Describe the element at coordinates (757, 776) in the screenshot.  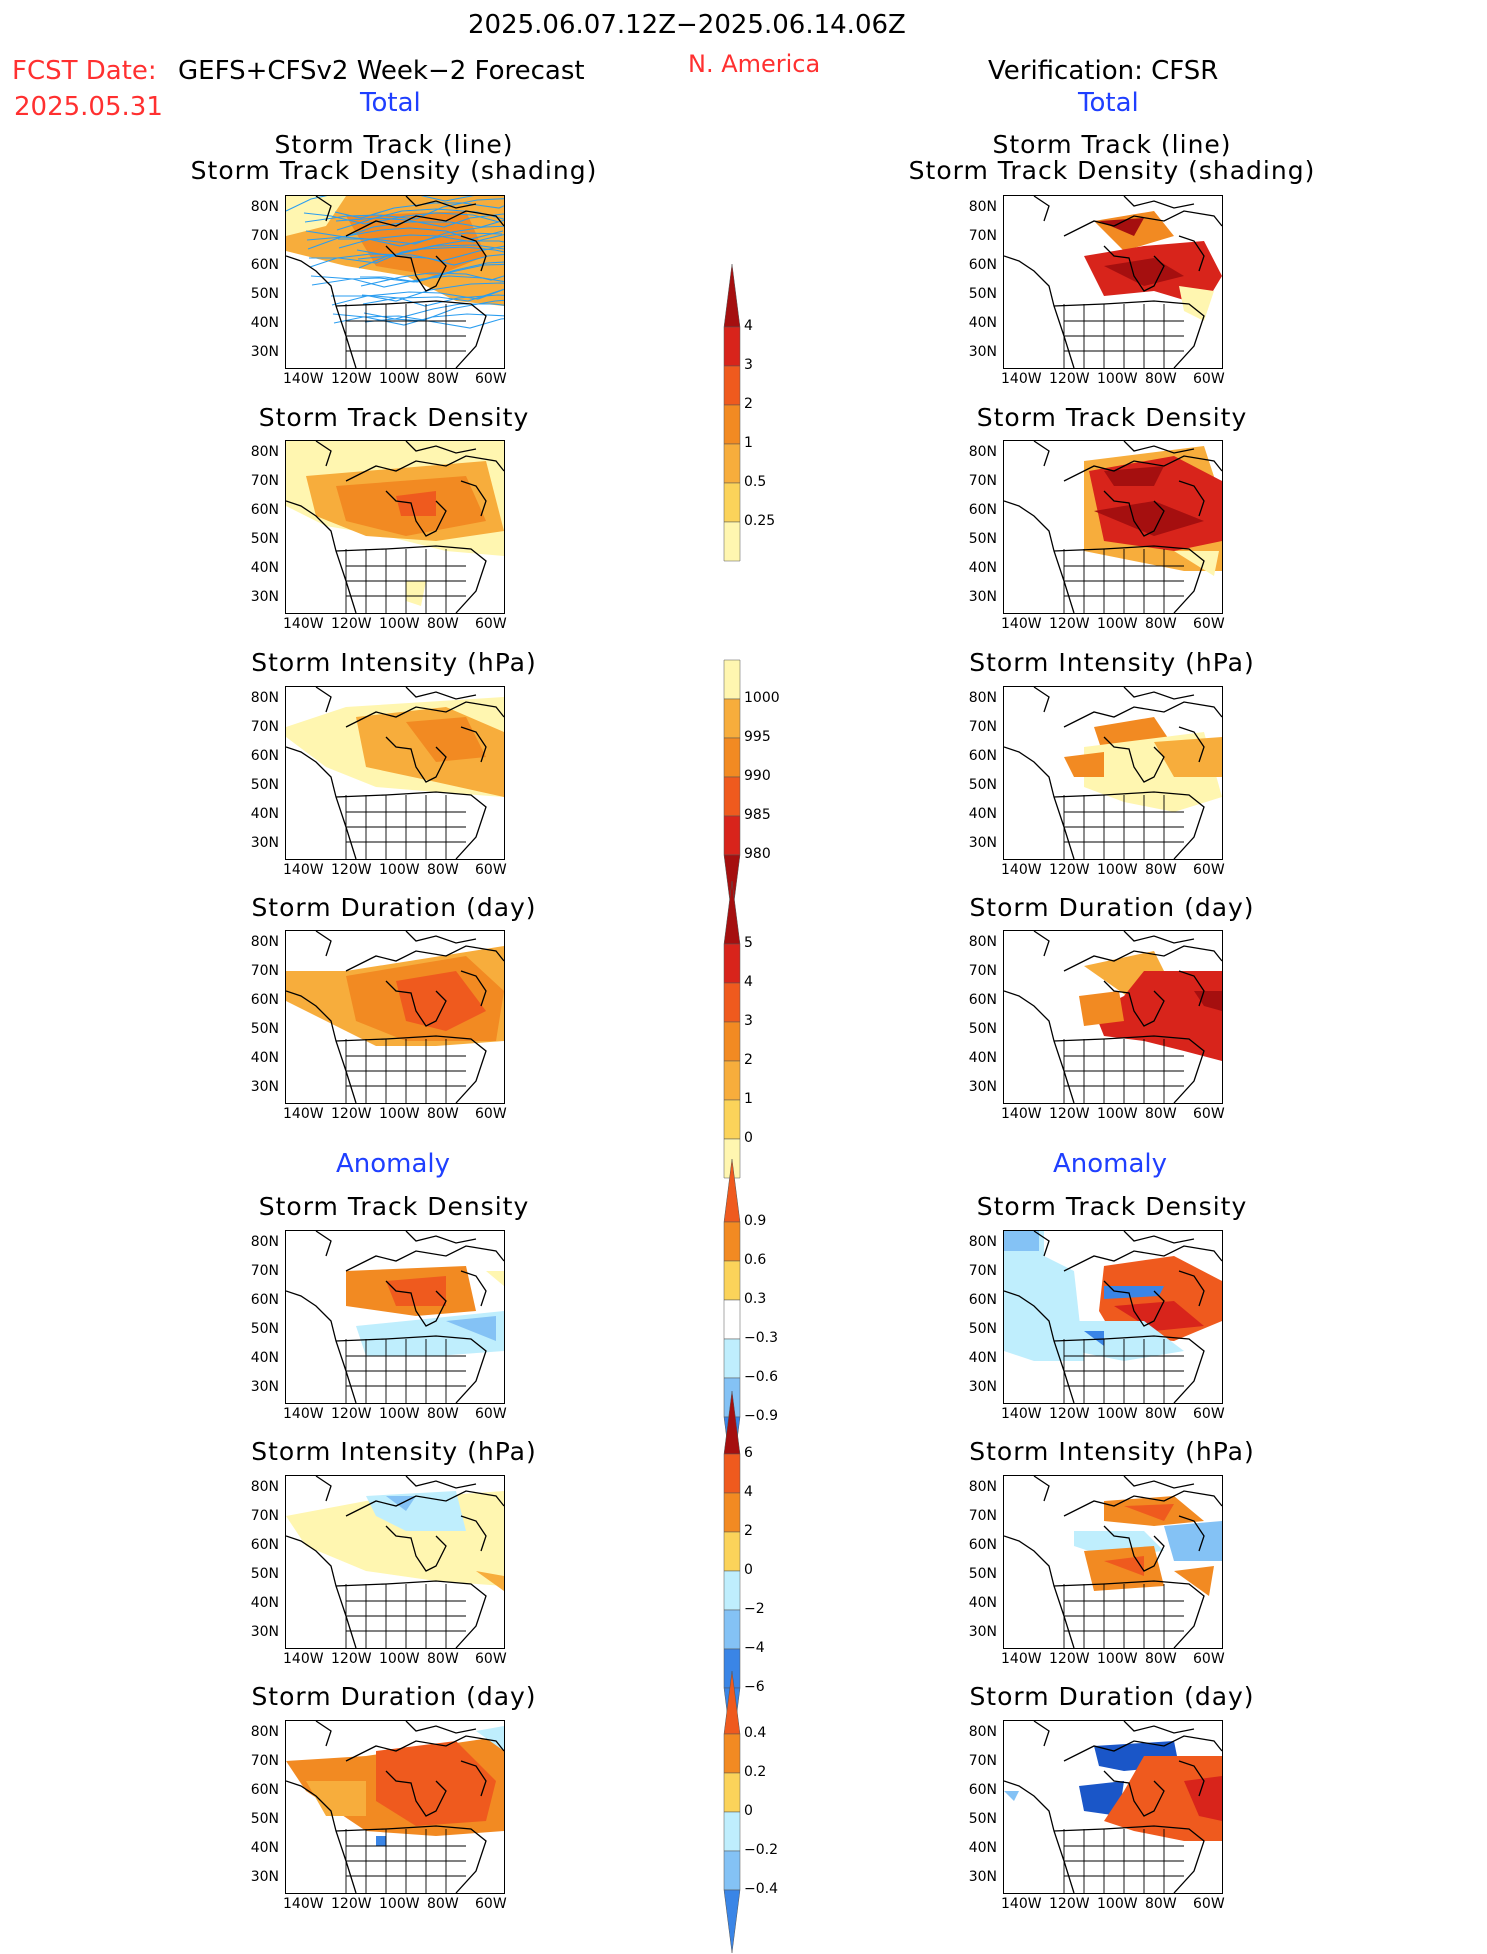
I see `colorbar-label: 990` at that location.